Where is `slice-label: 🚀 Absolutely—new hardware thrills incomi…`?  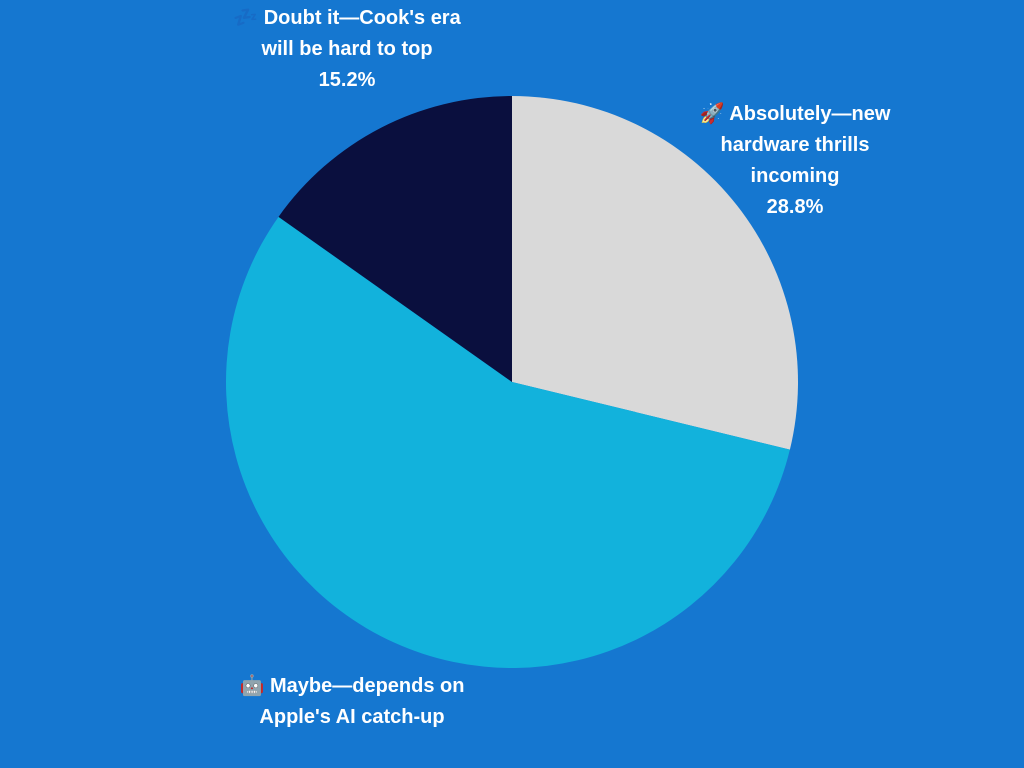 slice-label: 🚀 Absolutely—new hardware thrills incomi… is located at coordinates (795, 161).